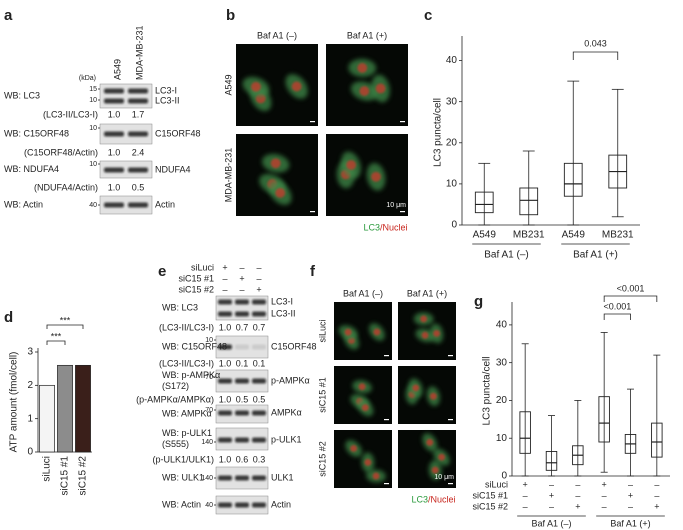 The height and width of the screenshot is (530, 683). What do you see at coordinates (83, 476) in the screenshot?
I see `x-tick-label: siC15 #2` at bounding box center [83, 476].